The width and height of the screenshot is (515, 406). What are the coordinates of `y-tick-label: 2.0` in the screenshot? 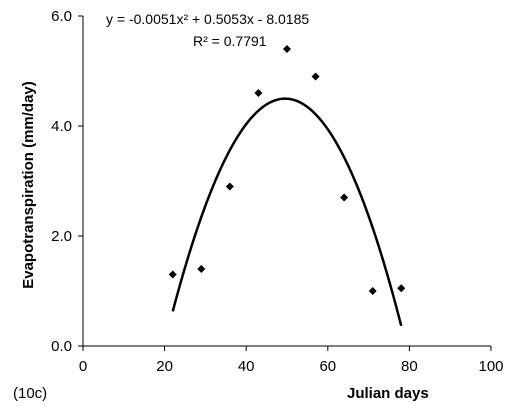 It's located at (61, 236).